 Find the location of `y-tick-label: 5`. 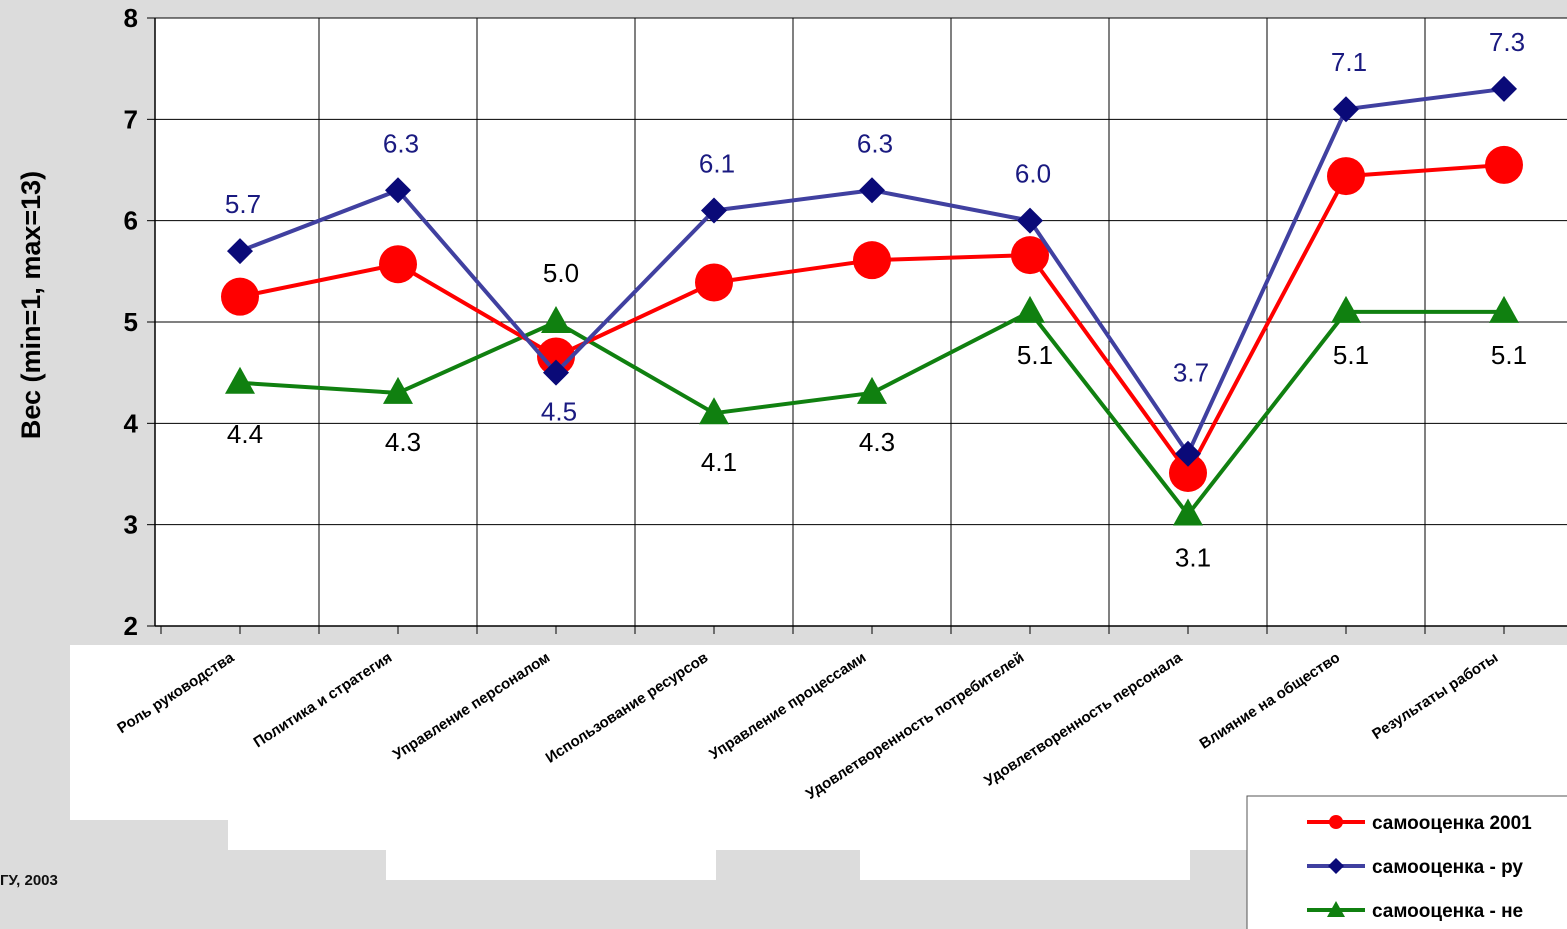

y-tick-label: 5 is located at coordinates (131, 322).